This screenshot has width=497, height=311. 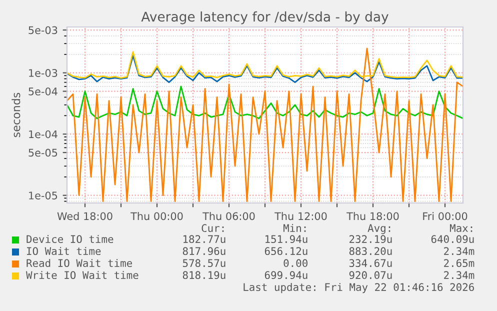 What do you see at coordinates (461, 228) in the screenshot?
I see `text: Max:` at bounding box center [461, 228].